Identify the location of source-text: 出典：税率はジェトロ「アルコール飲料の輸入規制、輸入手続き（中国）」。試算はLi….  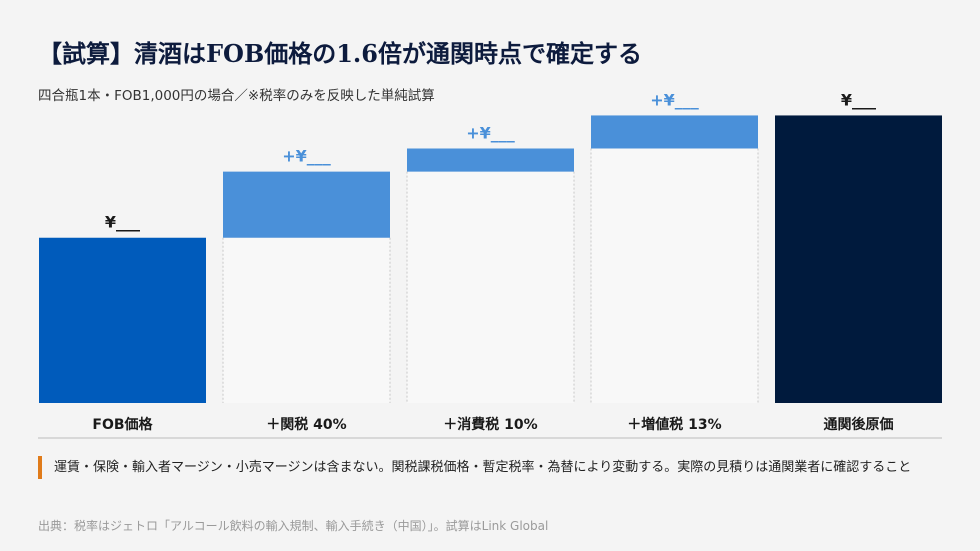
(293, 526).